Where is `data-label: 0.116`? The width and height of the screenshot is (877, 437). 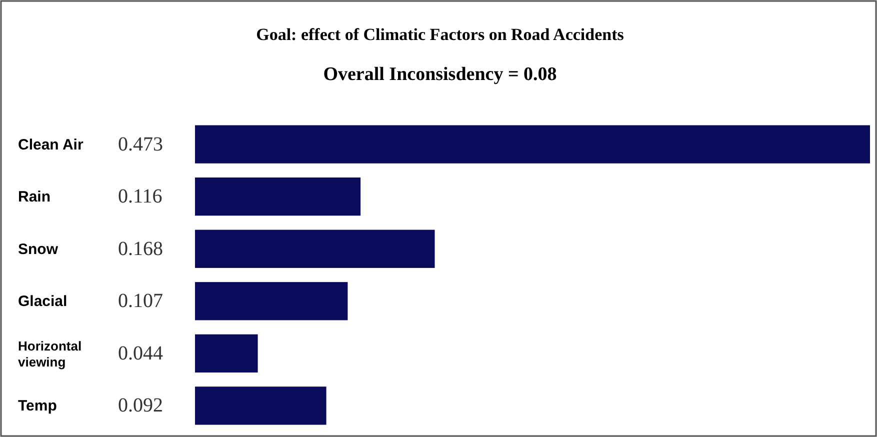 data-label: 0.116 is located at coordinates (140, 197).